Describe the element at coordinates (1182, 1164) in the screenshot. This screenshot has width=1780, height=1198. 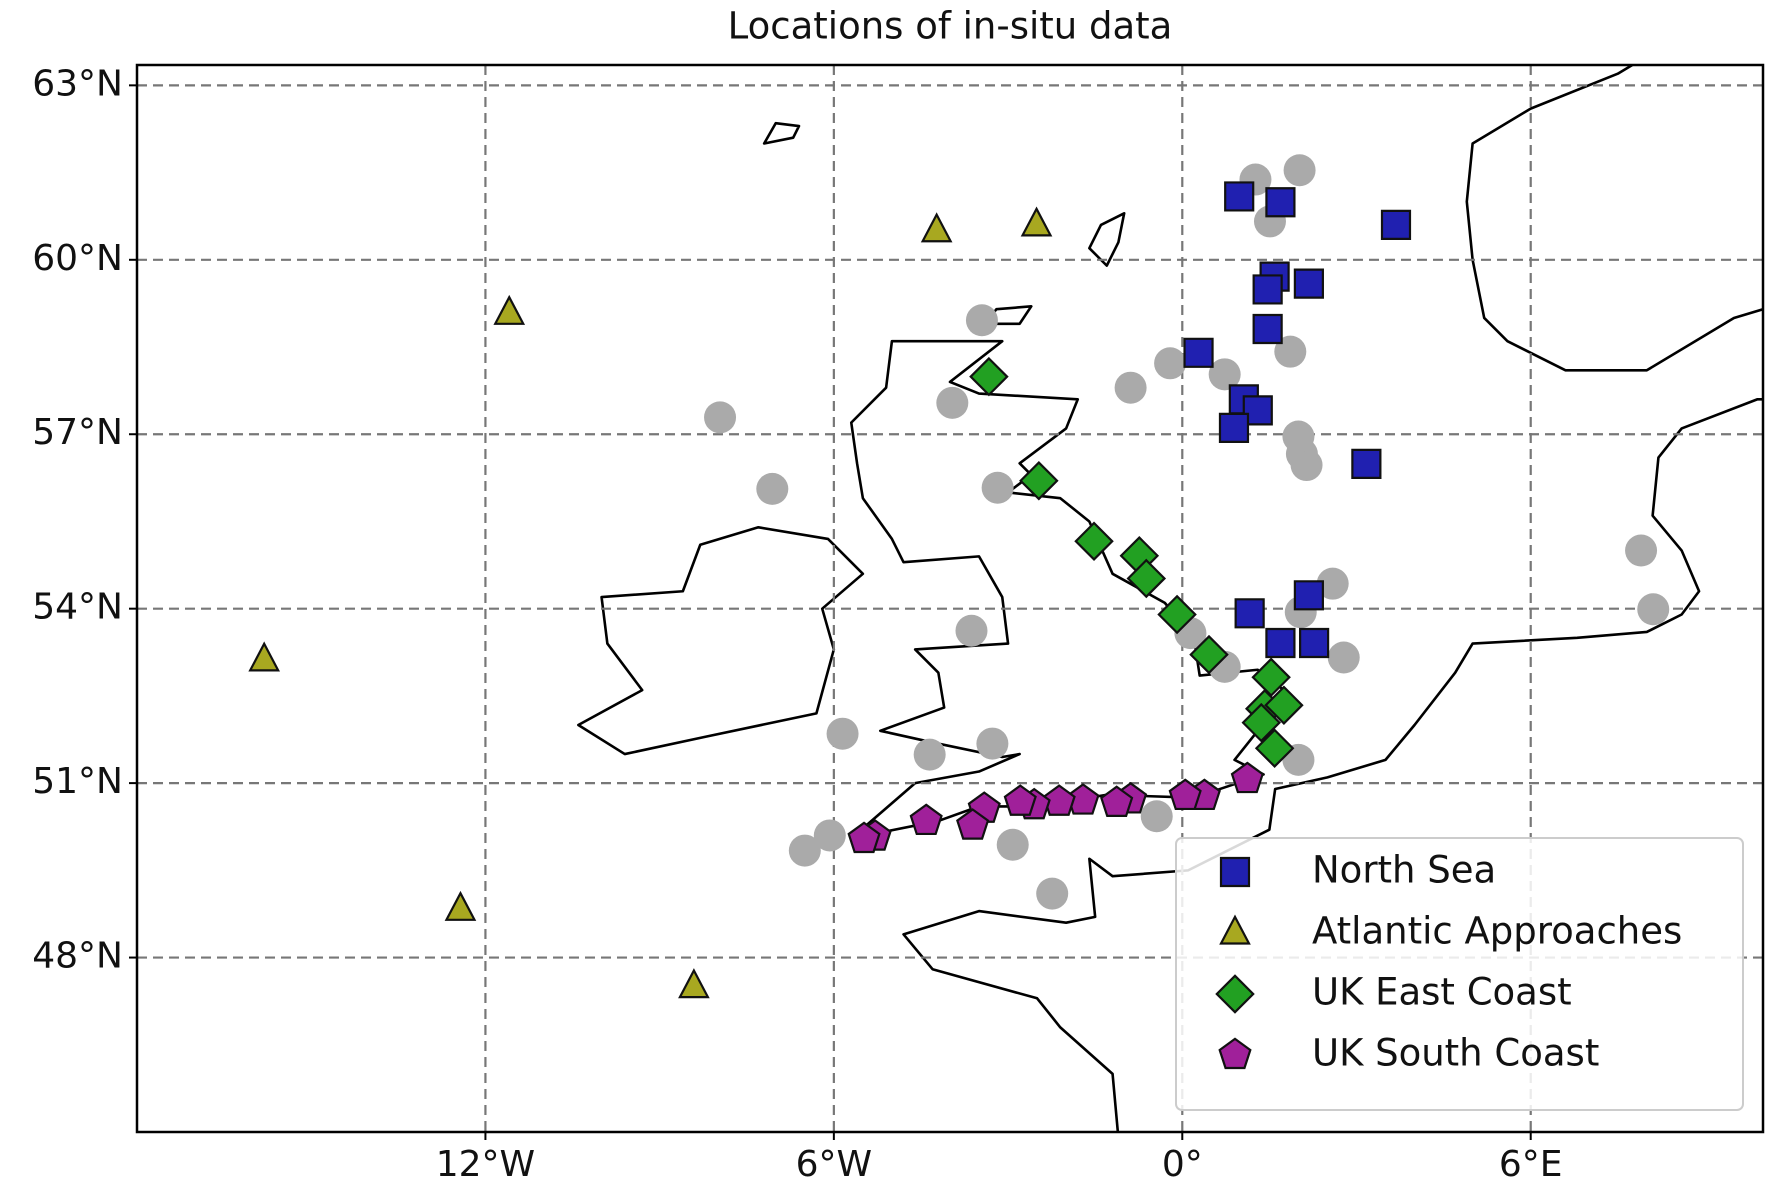
I see `x-tick-label: 0°` at that location.